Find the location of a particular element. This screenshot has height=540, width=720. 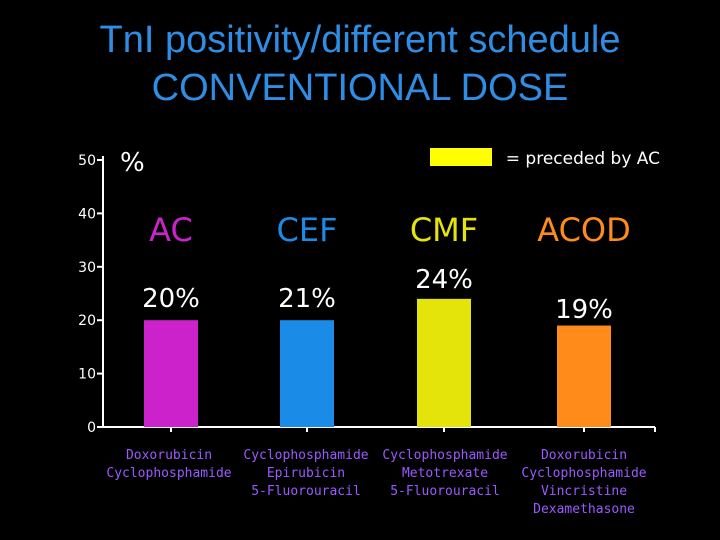

bar-cef is located at coordinates (307, 373).